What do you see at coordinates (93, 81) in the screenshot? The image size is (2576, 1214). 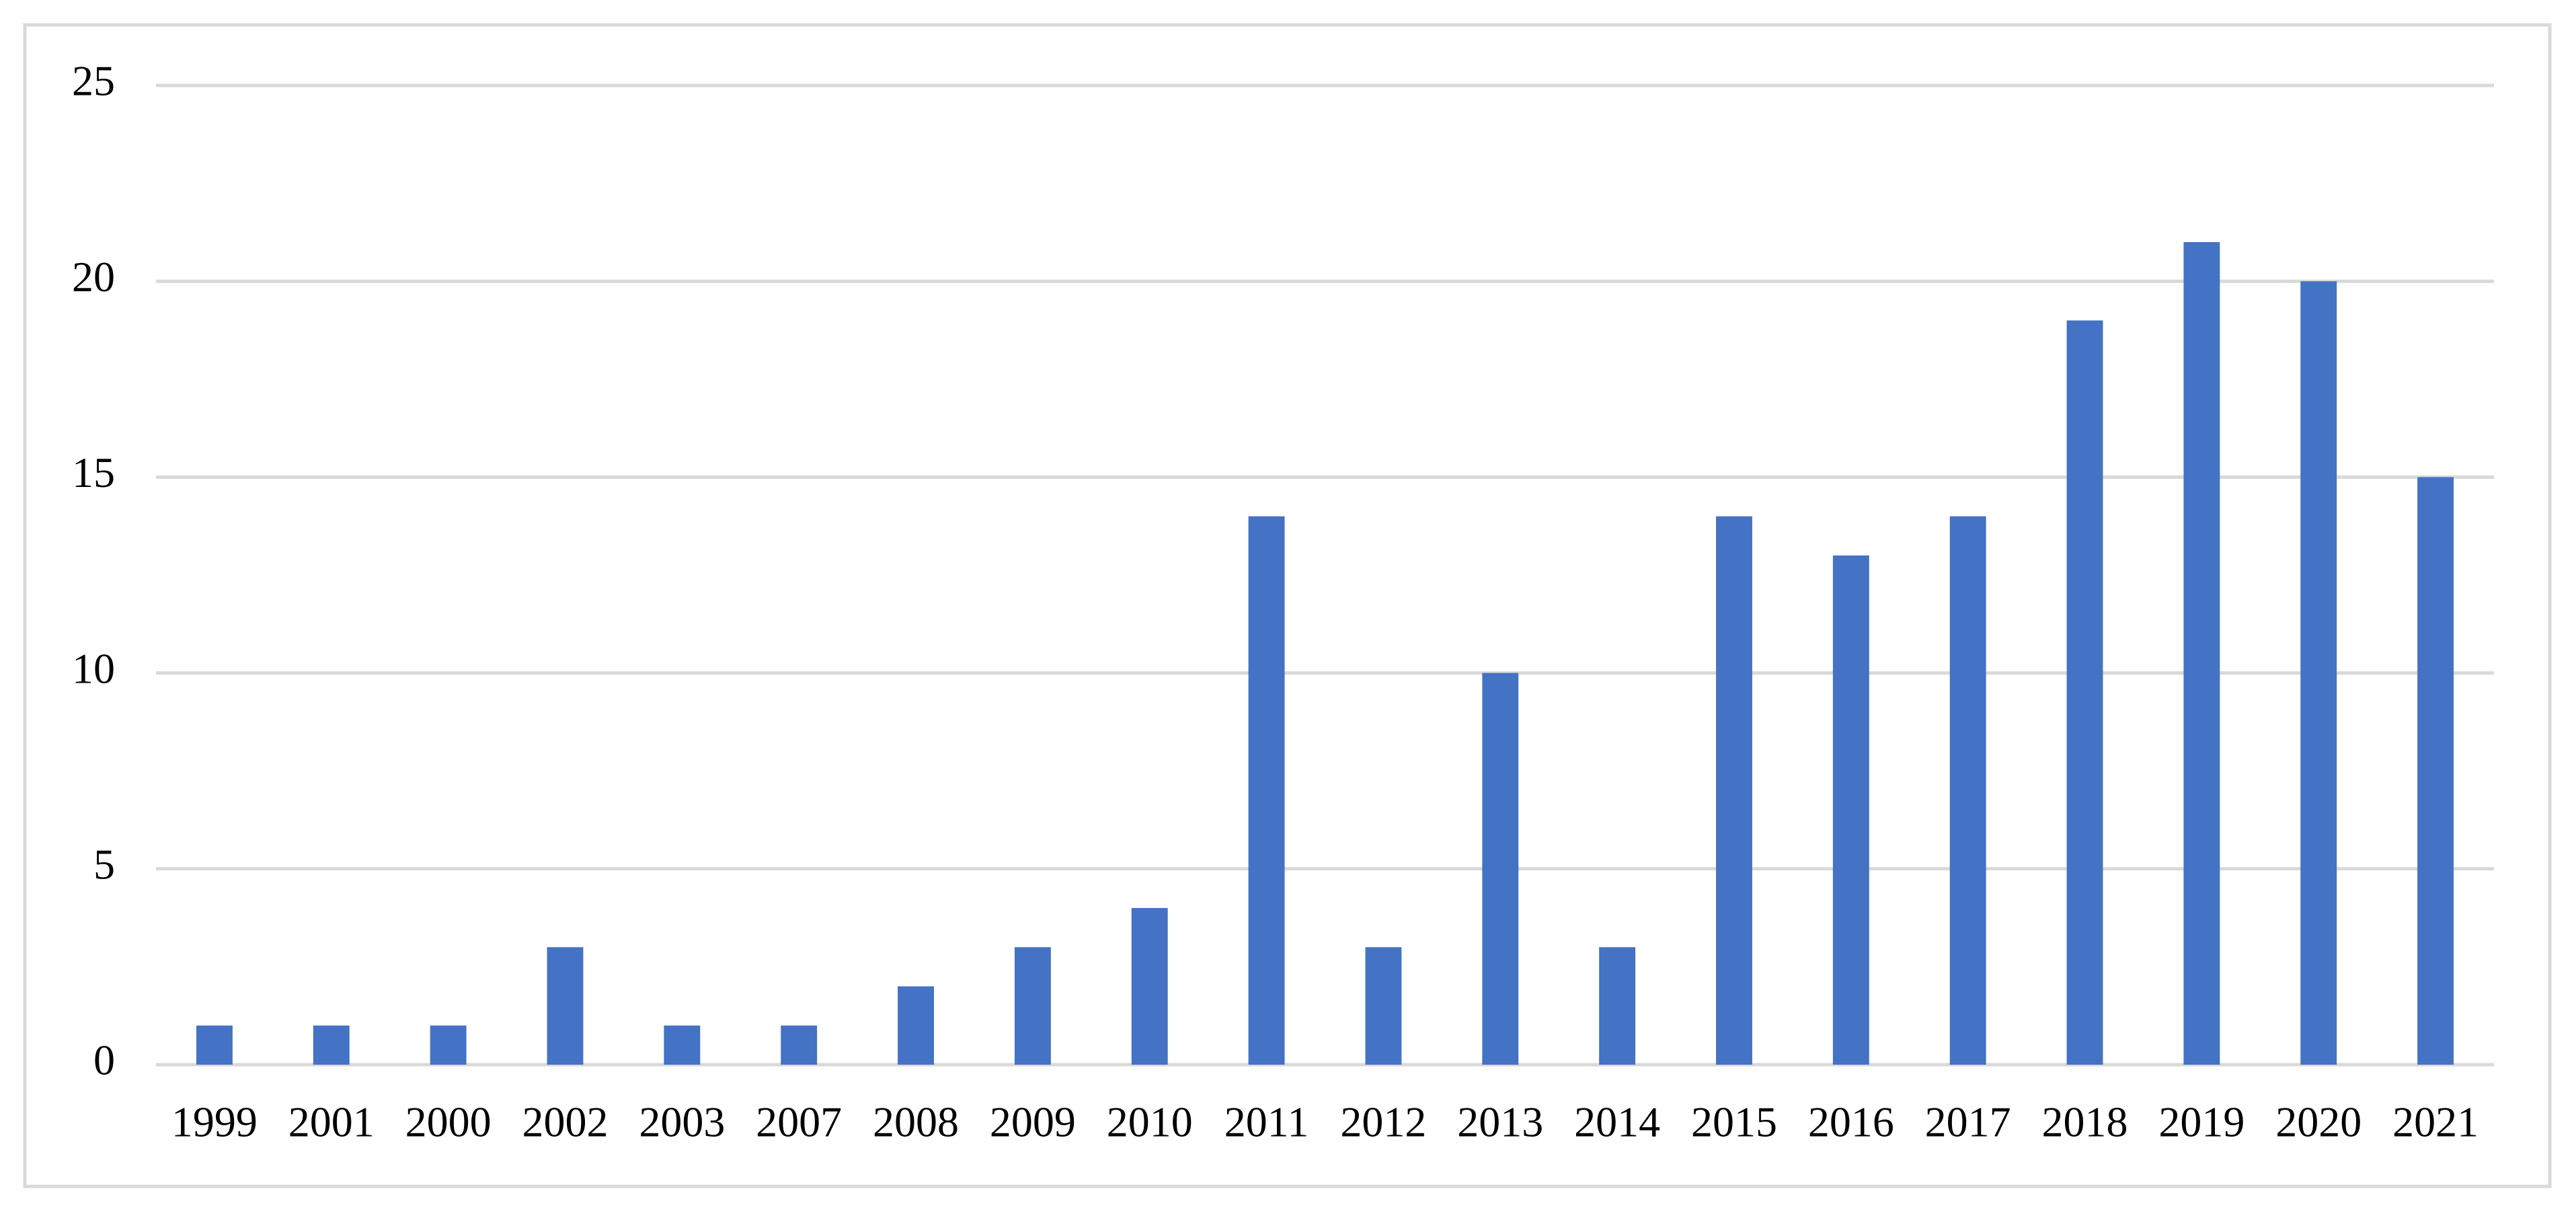 I see `y-tick-label: 25` at bounding box center [93, 81].